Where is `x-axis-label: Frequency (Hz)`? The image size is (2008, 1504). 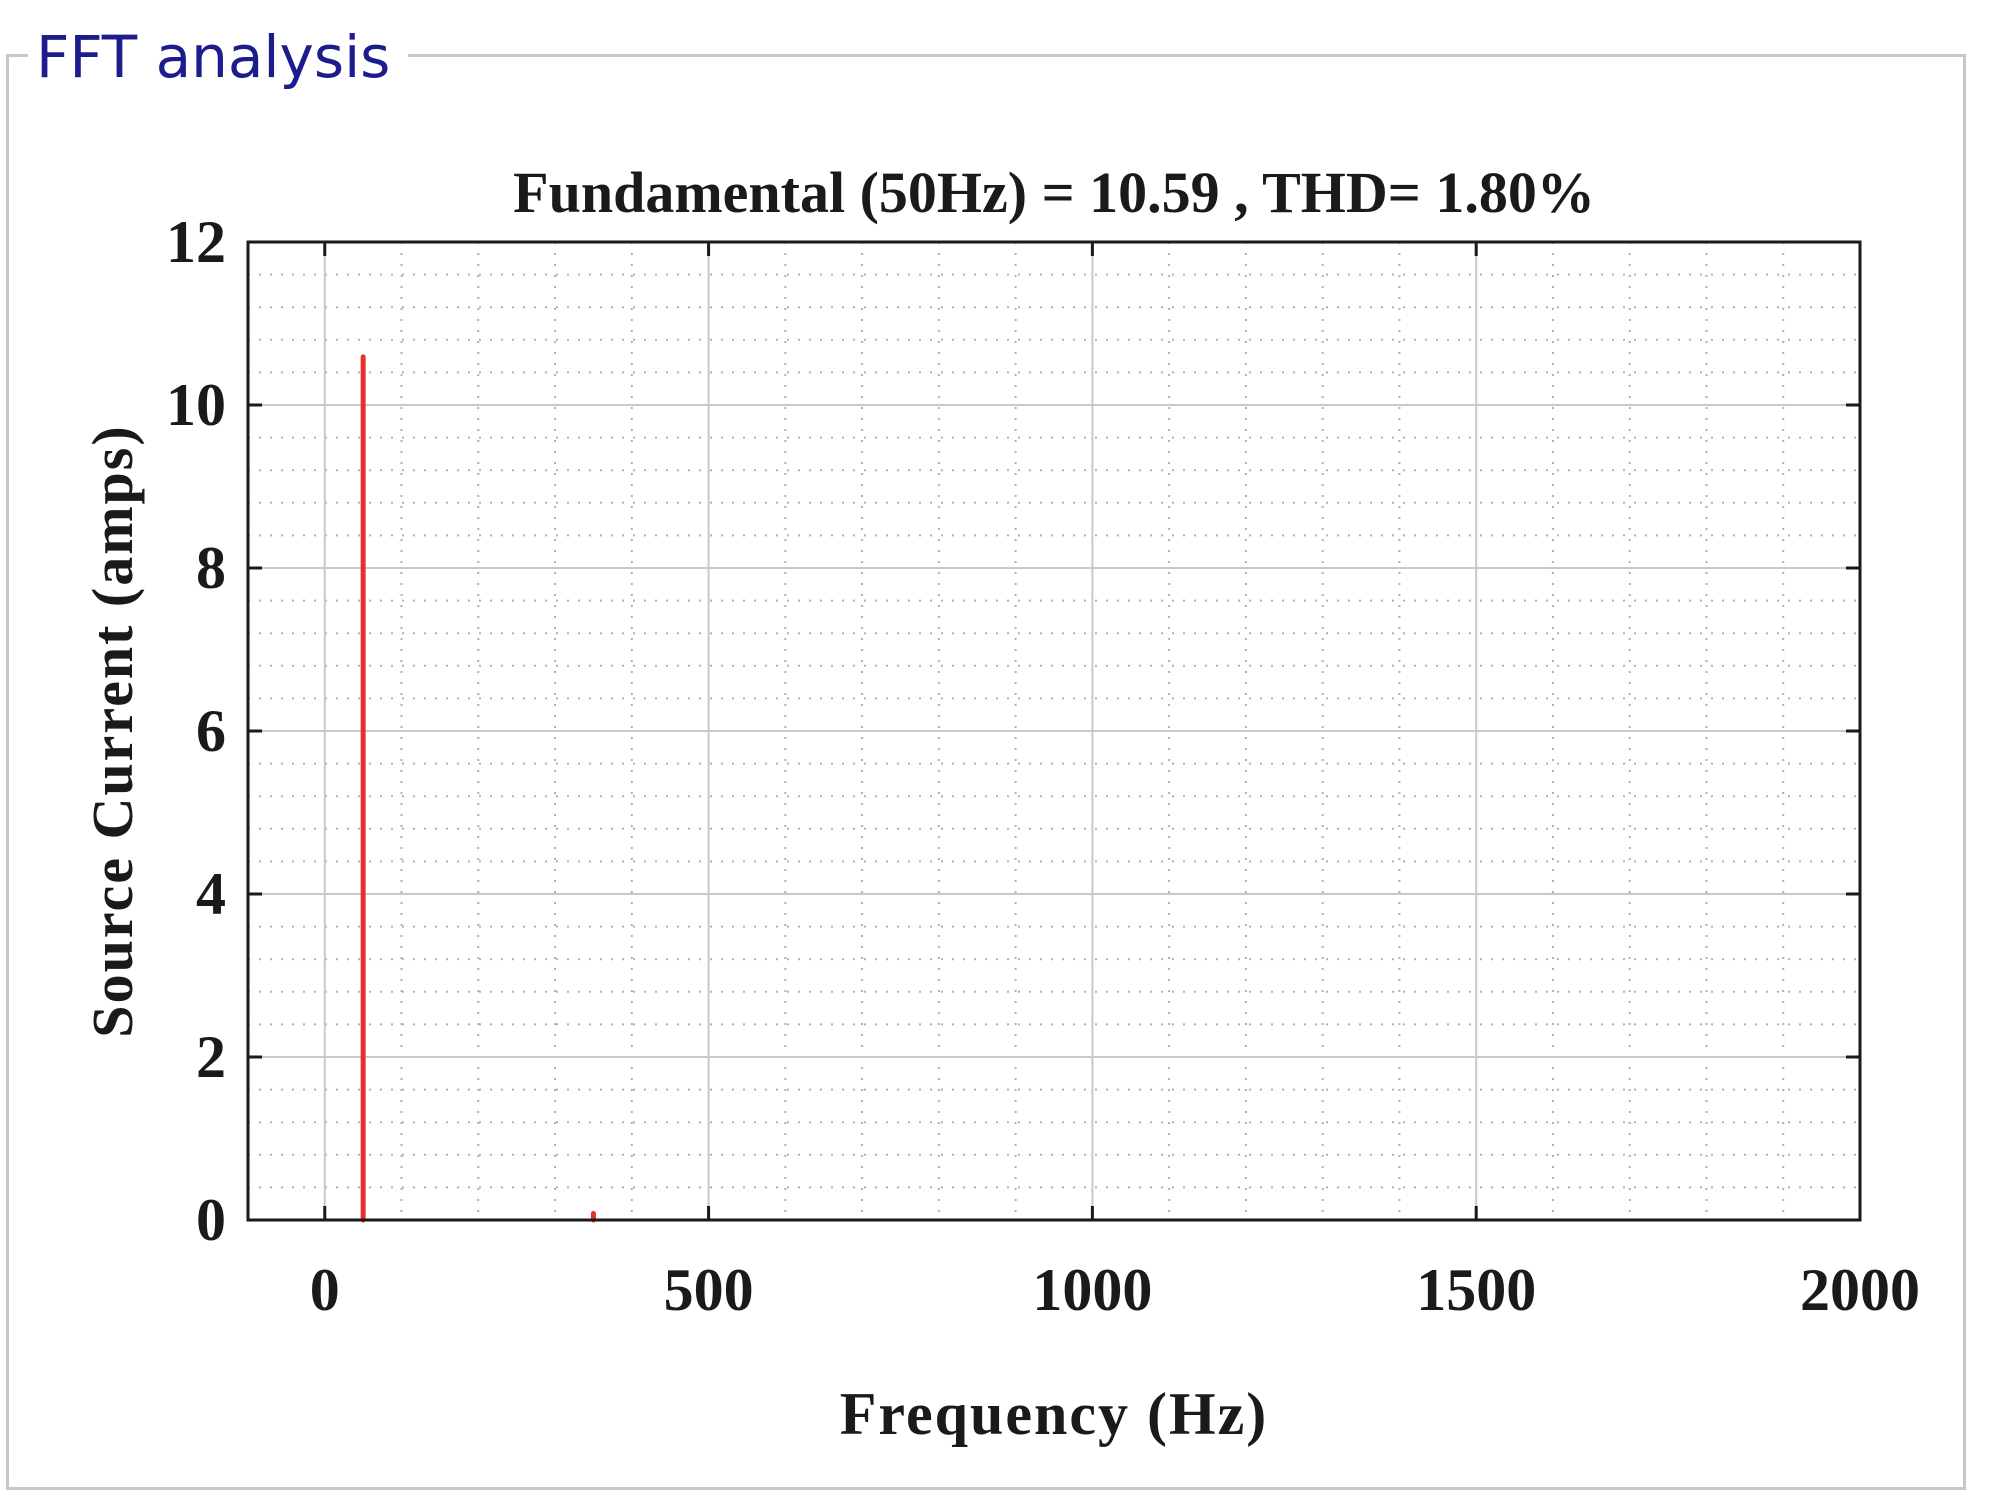 x-axis-label: Frequency (Hz) is located at coordinates (1054, 1414).